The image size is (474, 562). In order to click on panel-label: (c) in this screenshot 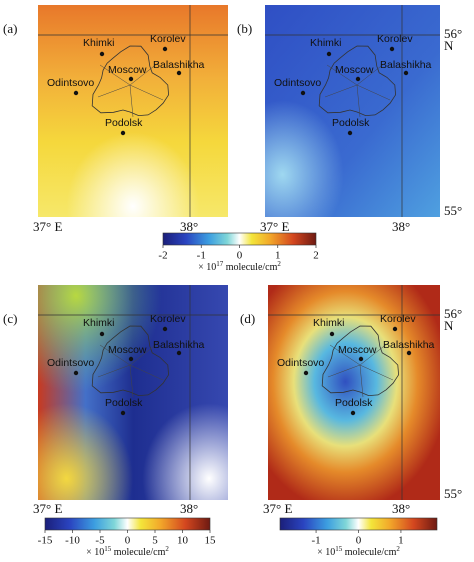, I will do `click(10, 318)`.